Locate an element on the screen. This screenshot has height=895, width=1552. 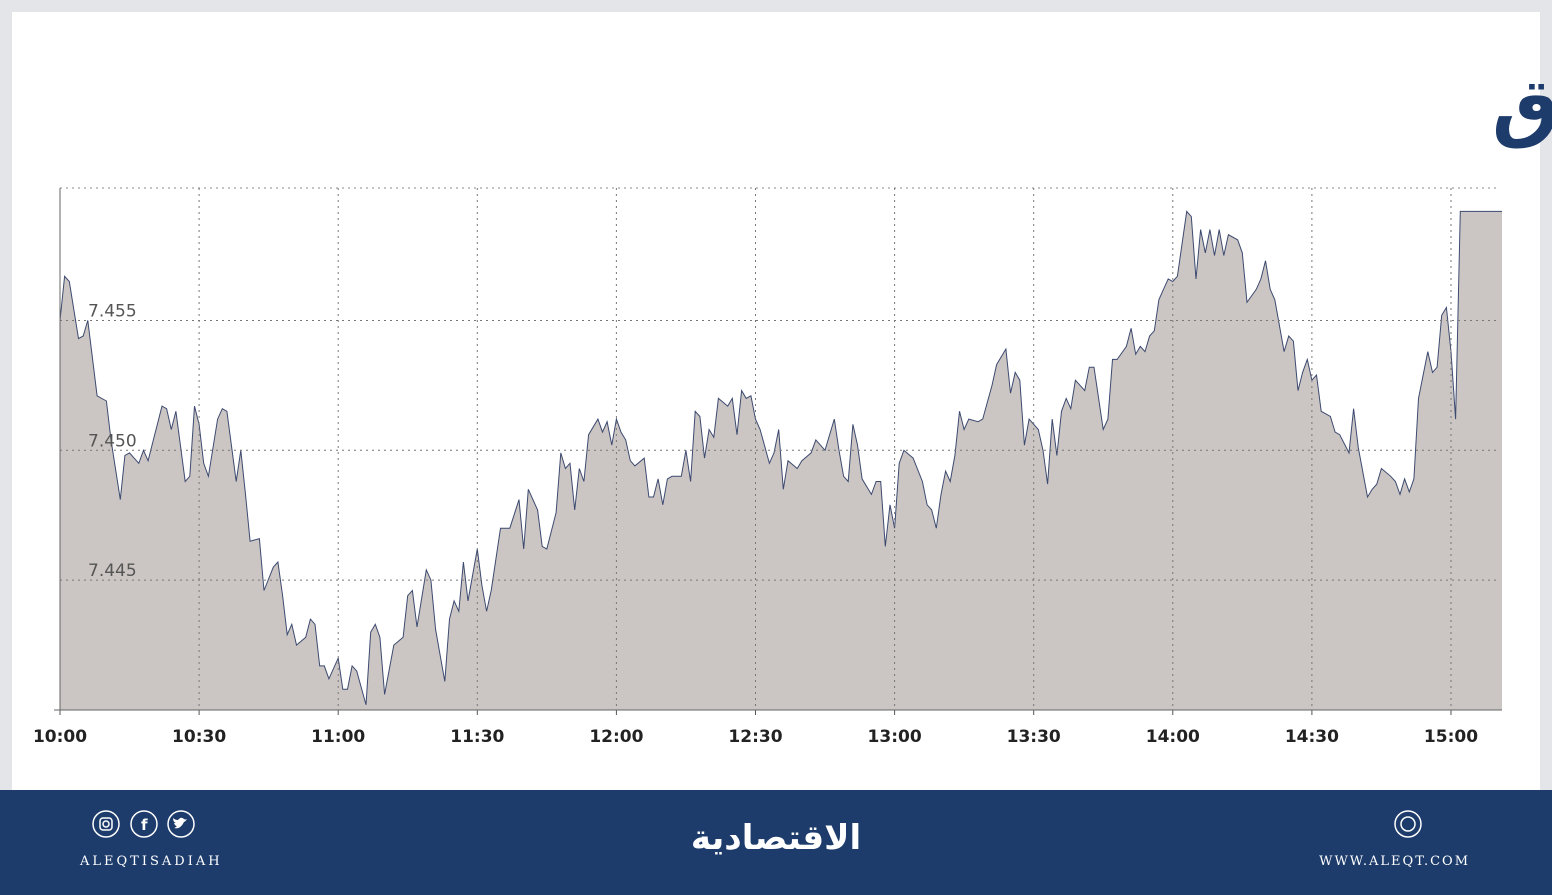
x-tick-label: 14:30 is located at coordinates (1312, 737).